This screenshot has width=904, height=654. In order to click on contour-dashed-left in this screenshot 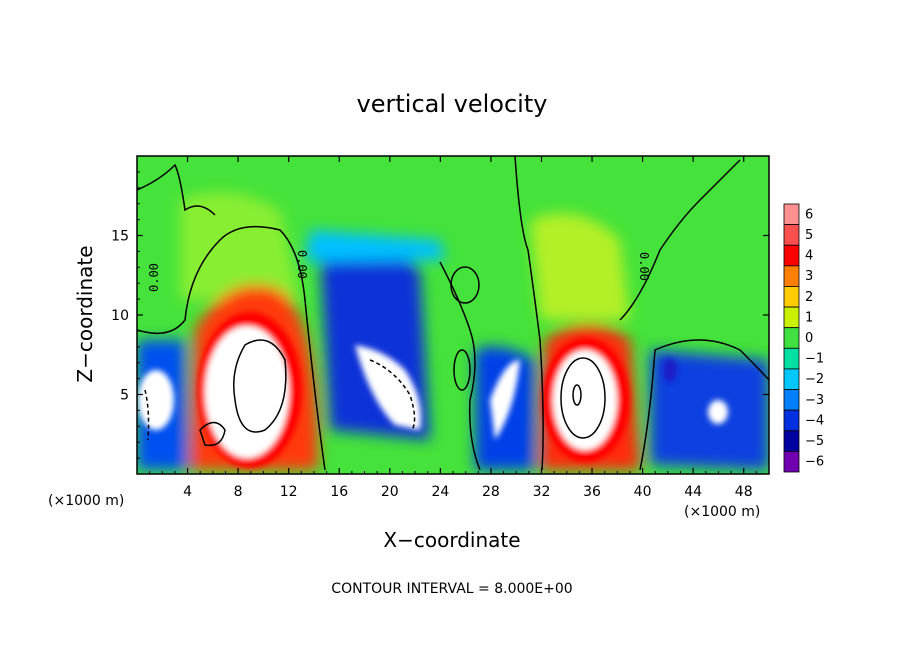, I will do `click(147, 415)`.